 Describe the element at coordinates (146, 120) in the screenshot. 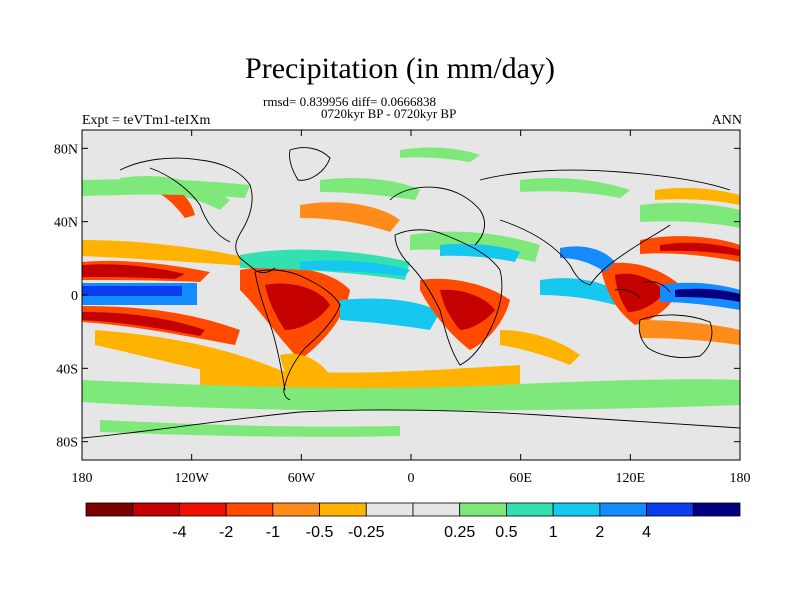

I see `experiment-label: Expt = teVTm1-teIXm` at that location.